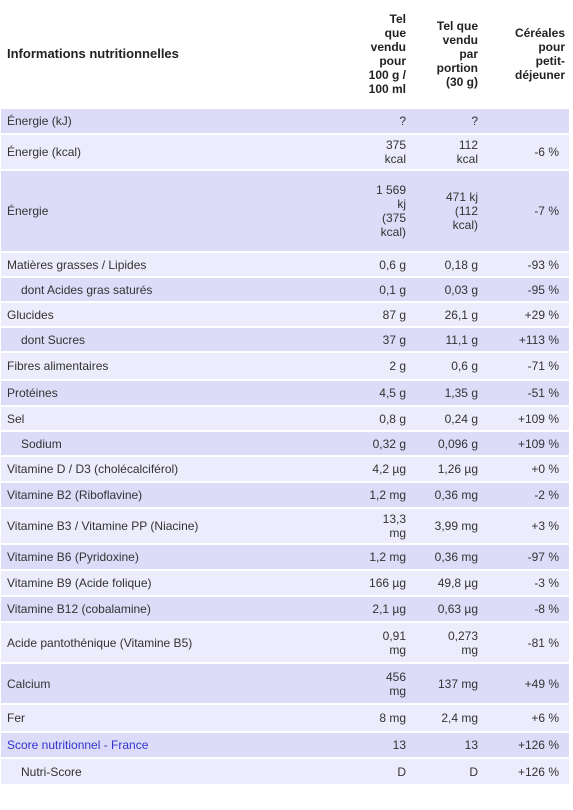 This screenshot has width=573, height=810. What do you see at coordinates (379, 443) in the screenshot?
I see `value-per-100g: 0,32 g` at bounding box center [379, 443].